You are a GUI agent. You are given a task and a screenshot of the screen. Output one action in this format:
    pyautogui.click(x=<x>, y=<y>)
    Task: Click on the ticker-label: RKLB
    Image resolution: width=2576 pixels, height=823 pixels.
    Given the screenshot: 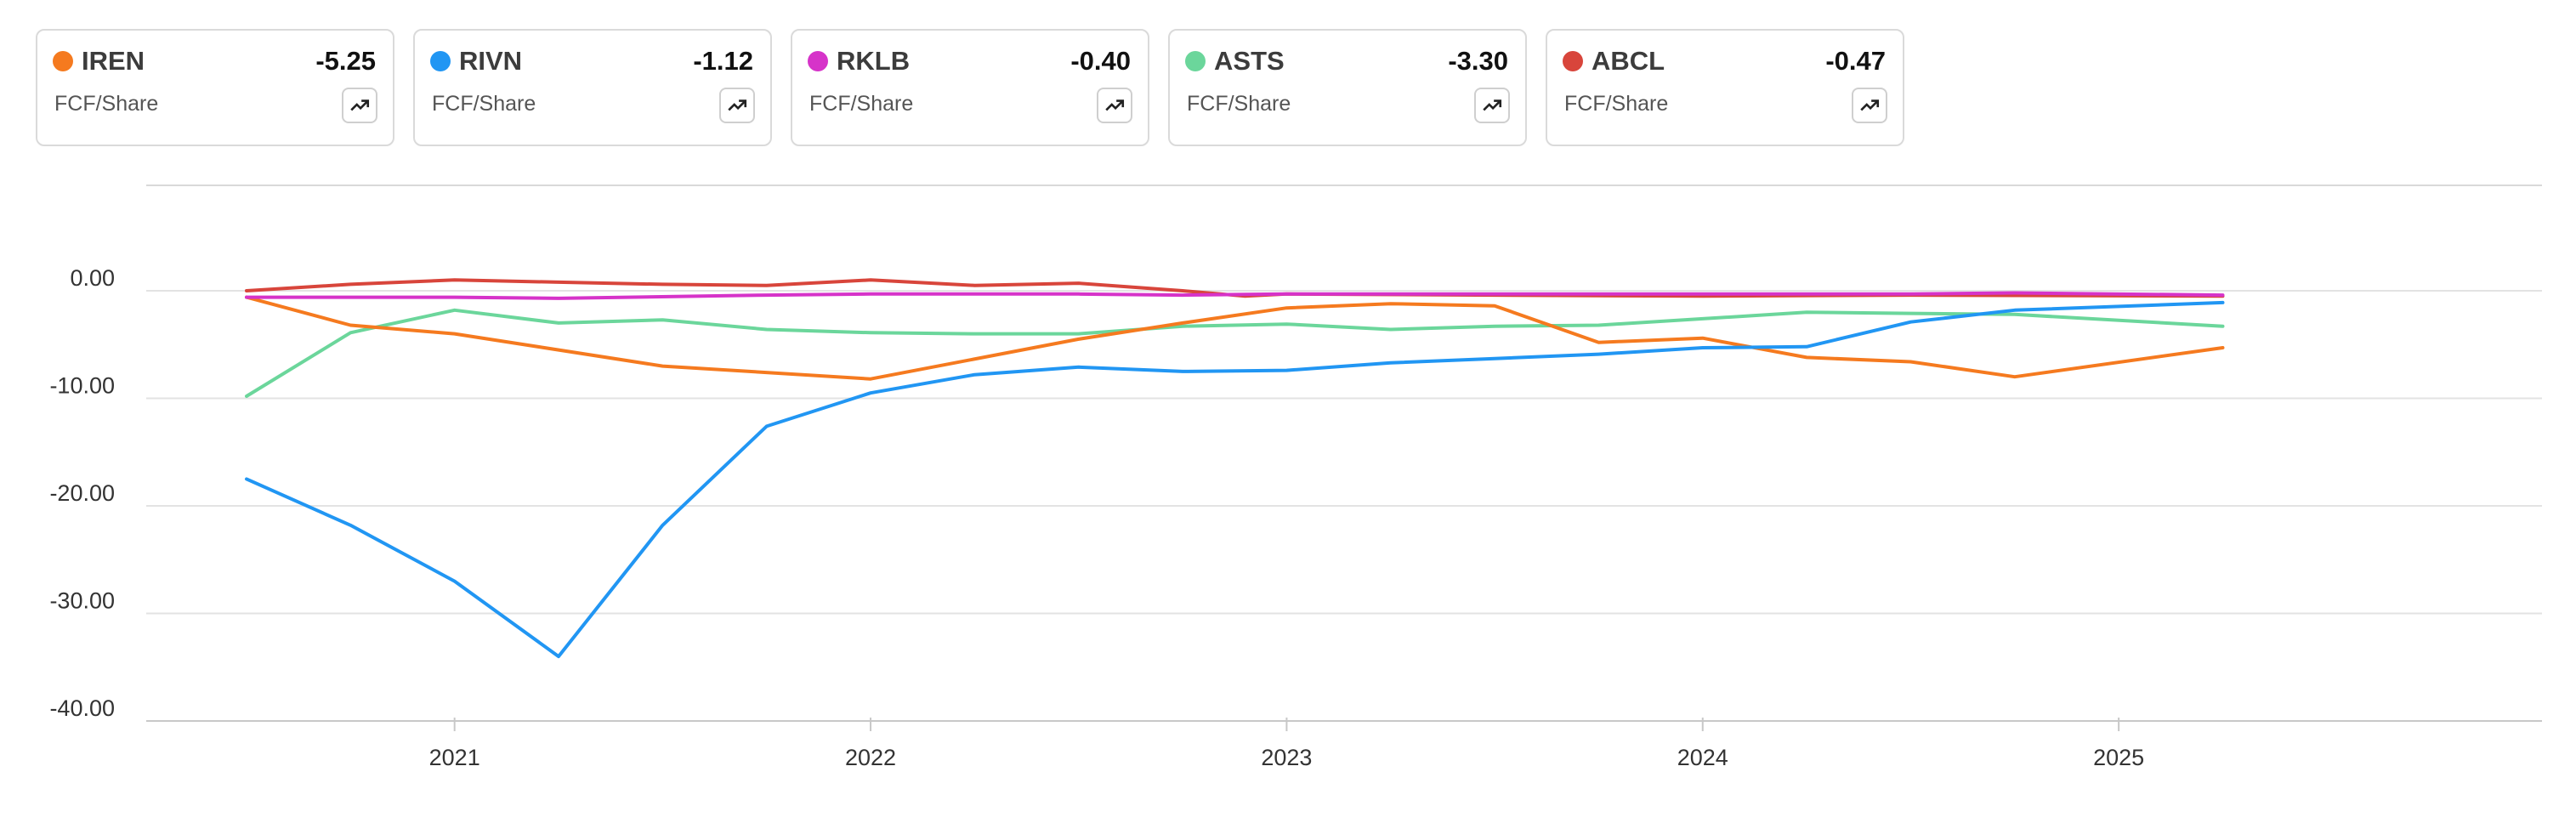 What is the action you would take?
    pyautogui.click(x=874, y=61)
    